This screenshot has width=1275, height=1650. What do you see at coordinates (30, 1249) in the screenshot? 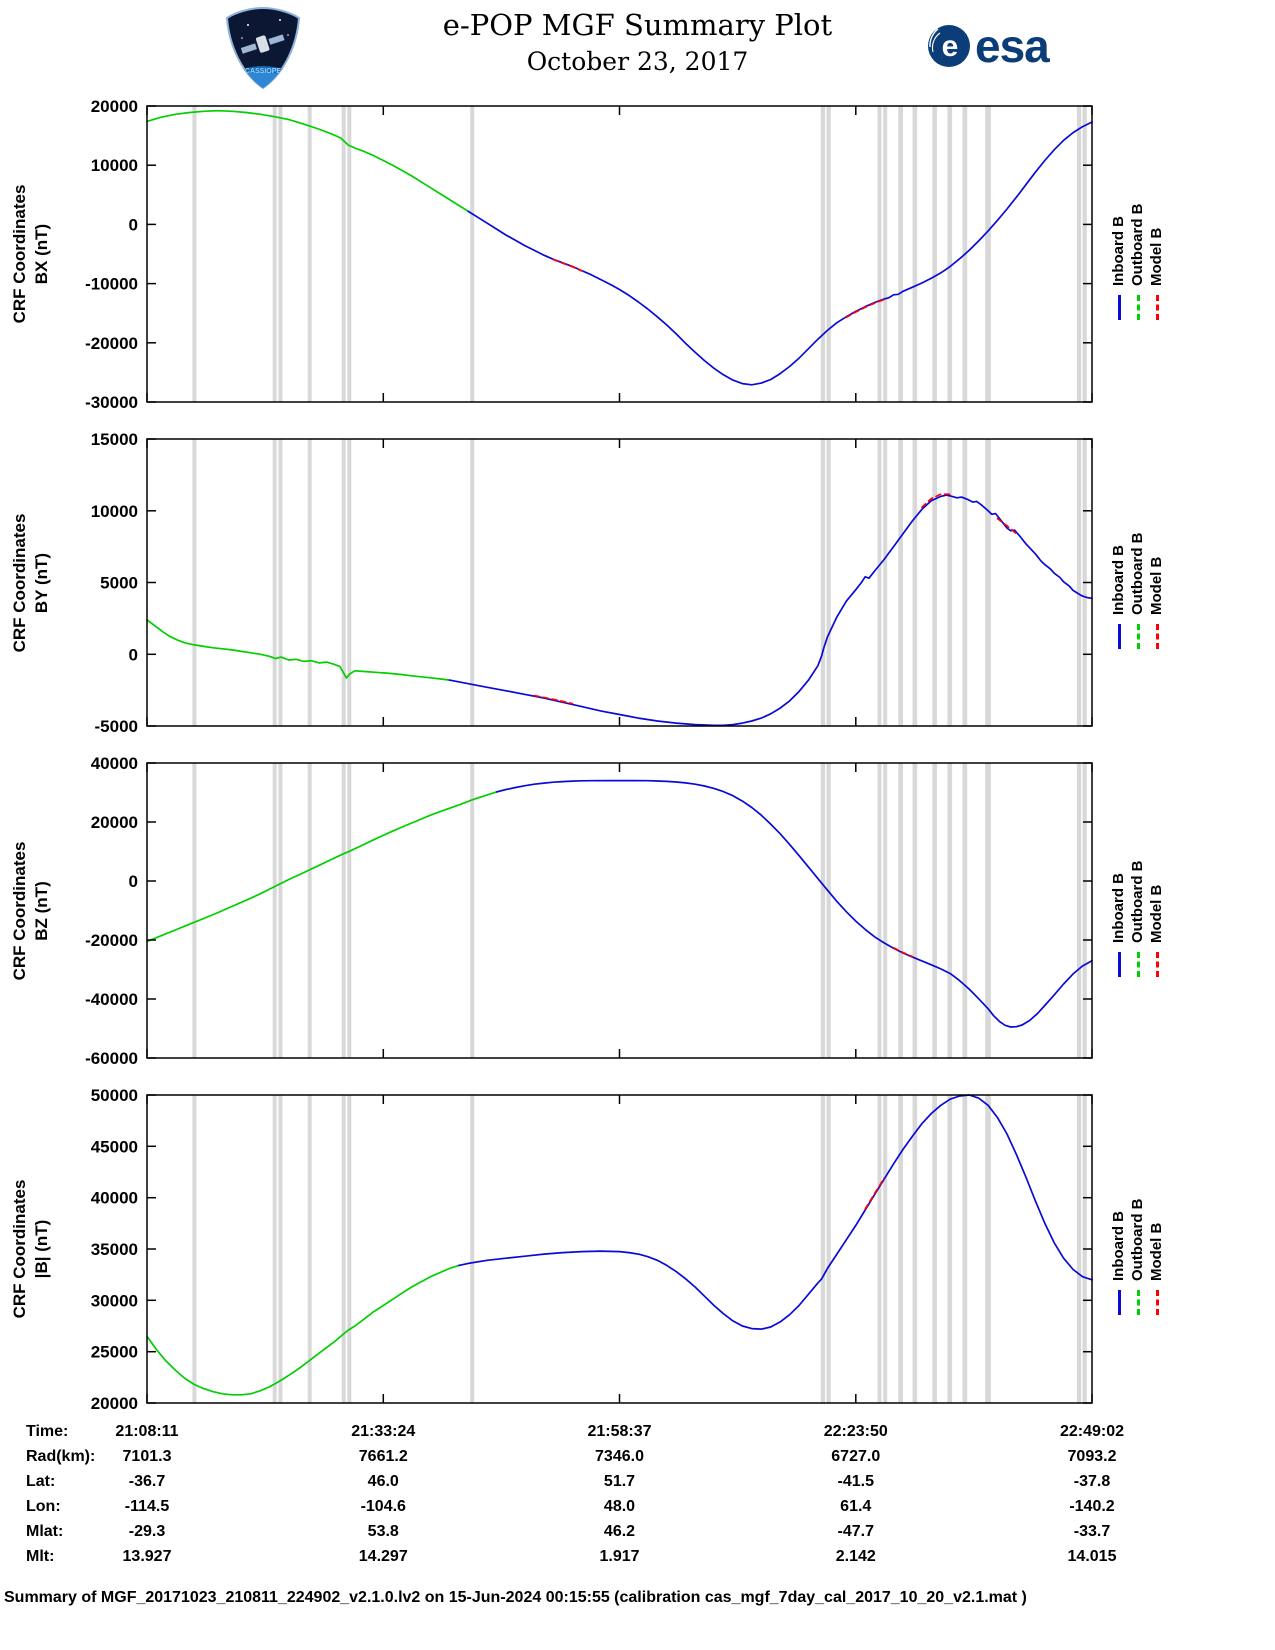
I see `y-axis-label-bmag: CRF Coordinates |B| (nT)` at bounding box center [30, 1249].